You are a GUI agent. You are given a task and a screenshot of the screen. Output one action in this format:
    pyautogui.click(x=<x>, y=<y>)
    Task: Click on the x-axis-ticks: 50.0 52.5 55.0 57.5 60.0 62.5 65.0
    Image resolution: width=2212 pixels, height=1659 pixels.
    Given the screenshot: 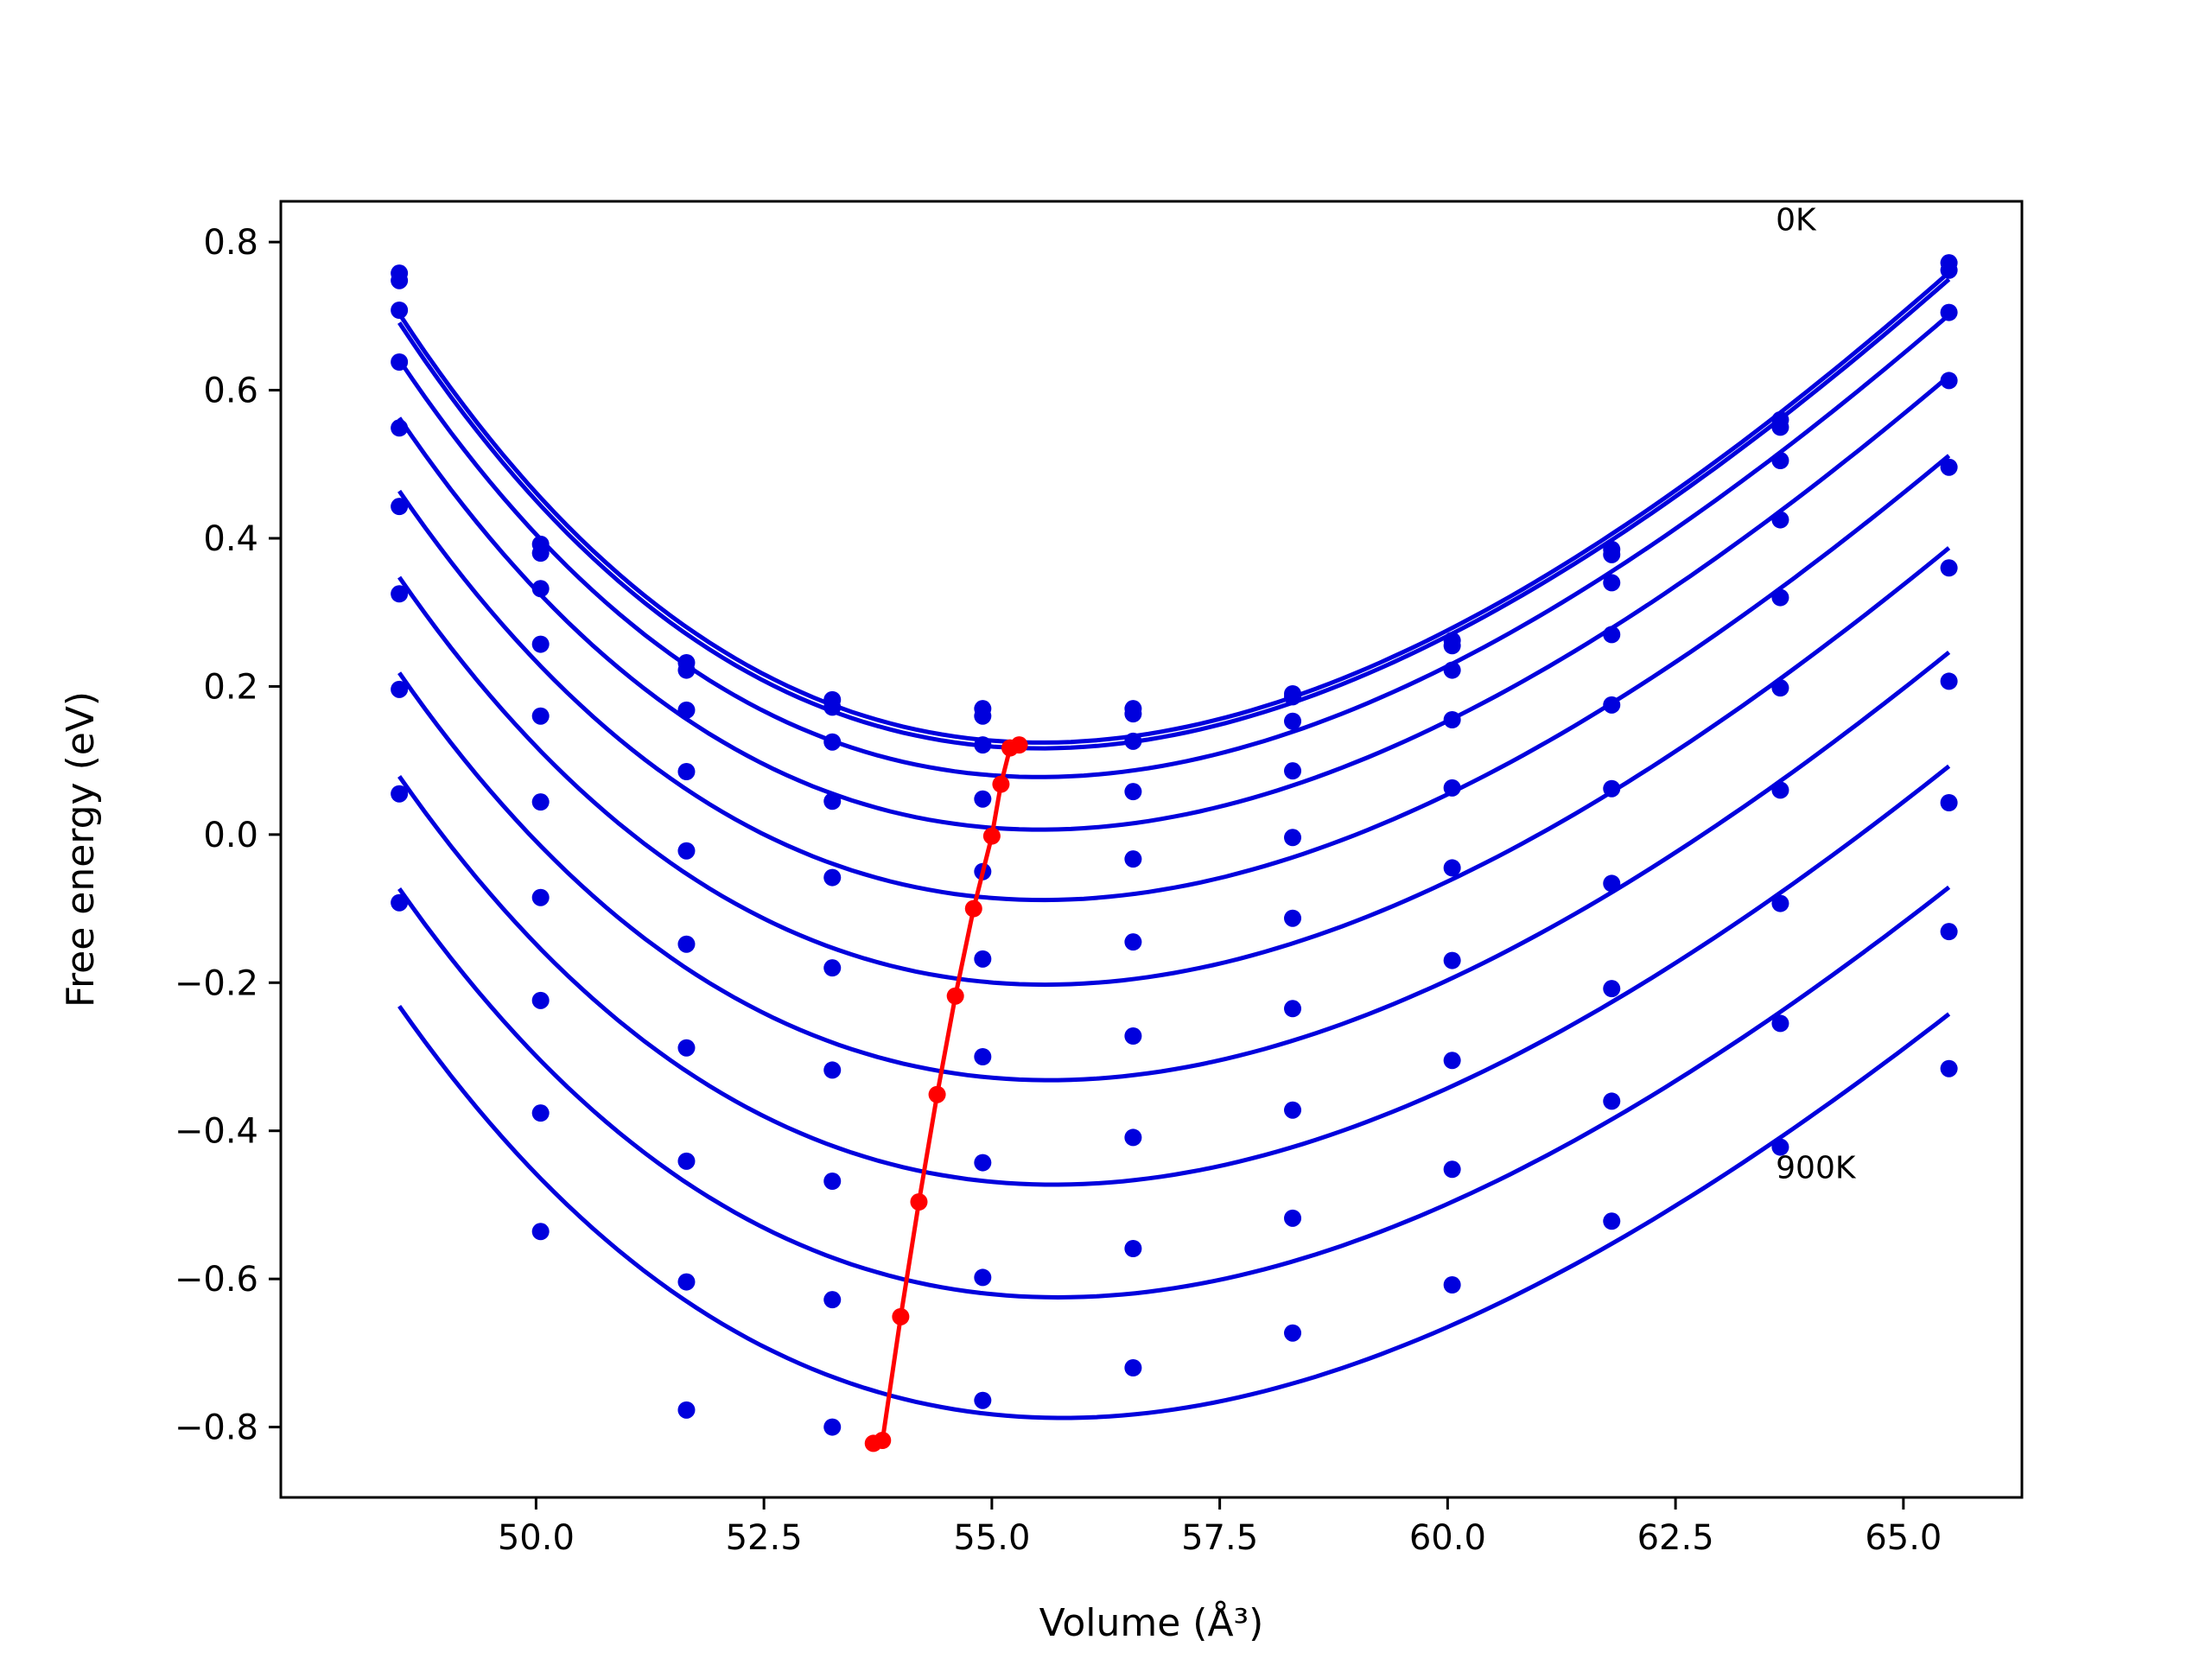 What is the action you would take?
    pyautogui.click(x=1220, y=1527)
    